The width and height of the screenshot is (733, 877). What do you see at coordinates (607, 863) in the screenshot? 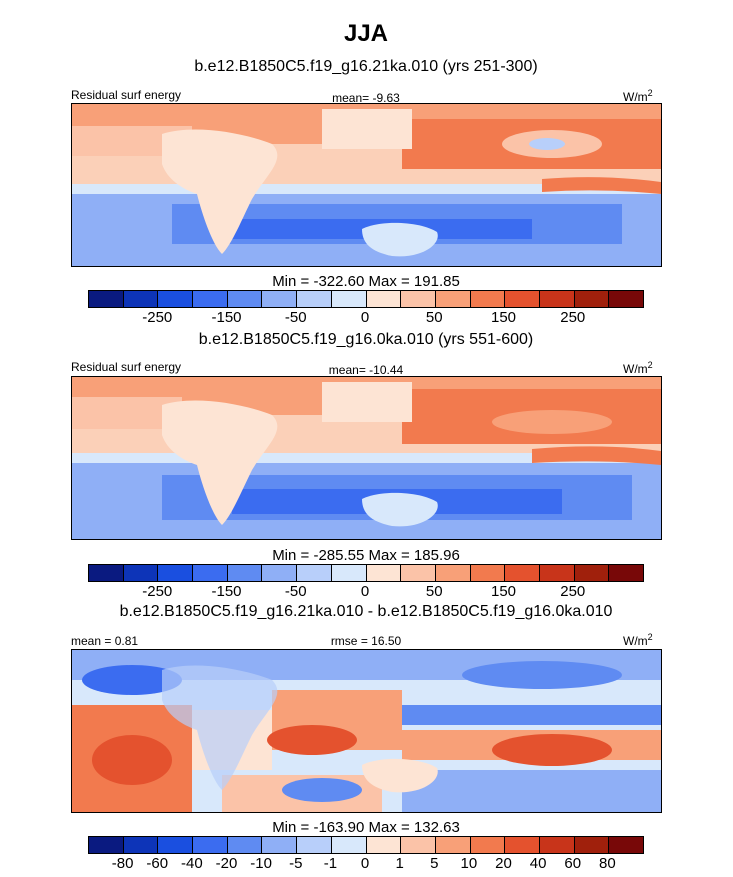
I see `panel3-colorbar-tick: 80` at bounding box center [607, 863].